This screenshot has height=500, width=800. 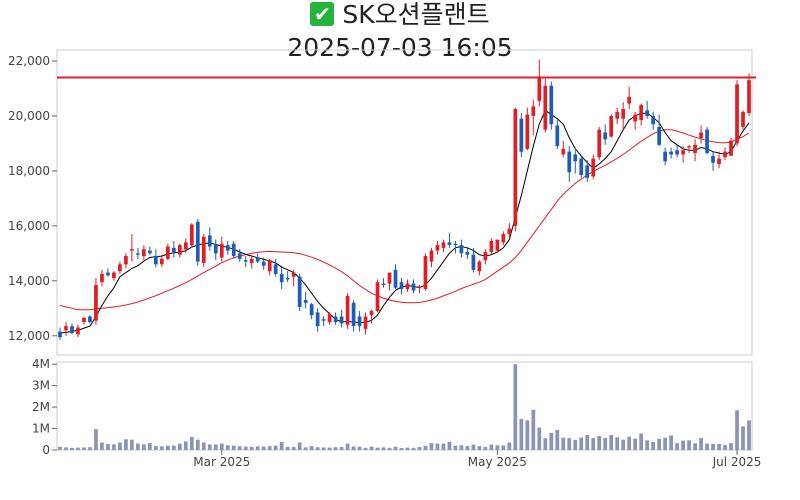 What do you see at coordinates (400, 47) in the screenshot?
I see `chart-datetime: 2025-07-03 16:05` at bounding box center [400, 47].